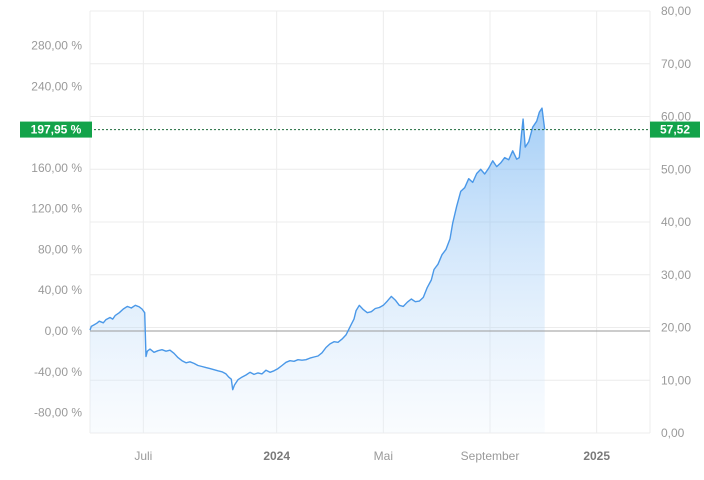  Describe the element at coordinates (372, 456) in the screenshot. I see `x-axis: Juli 2024 Mai September 2025` at that location.